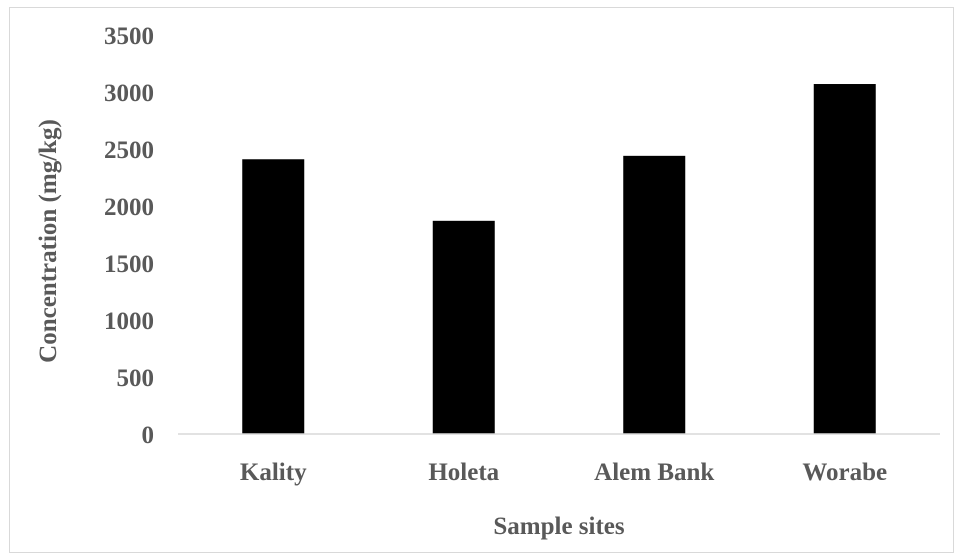 The width and height of the screenshot is (957, 556). I want to click on y-tick-label: 2500, so click(129, 150).